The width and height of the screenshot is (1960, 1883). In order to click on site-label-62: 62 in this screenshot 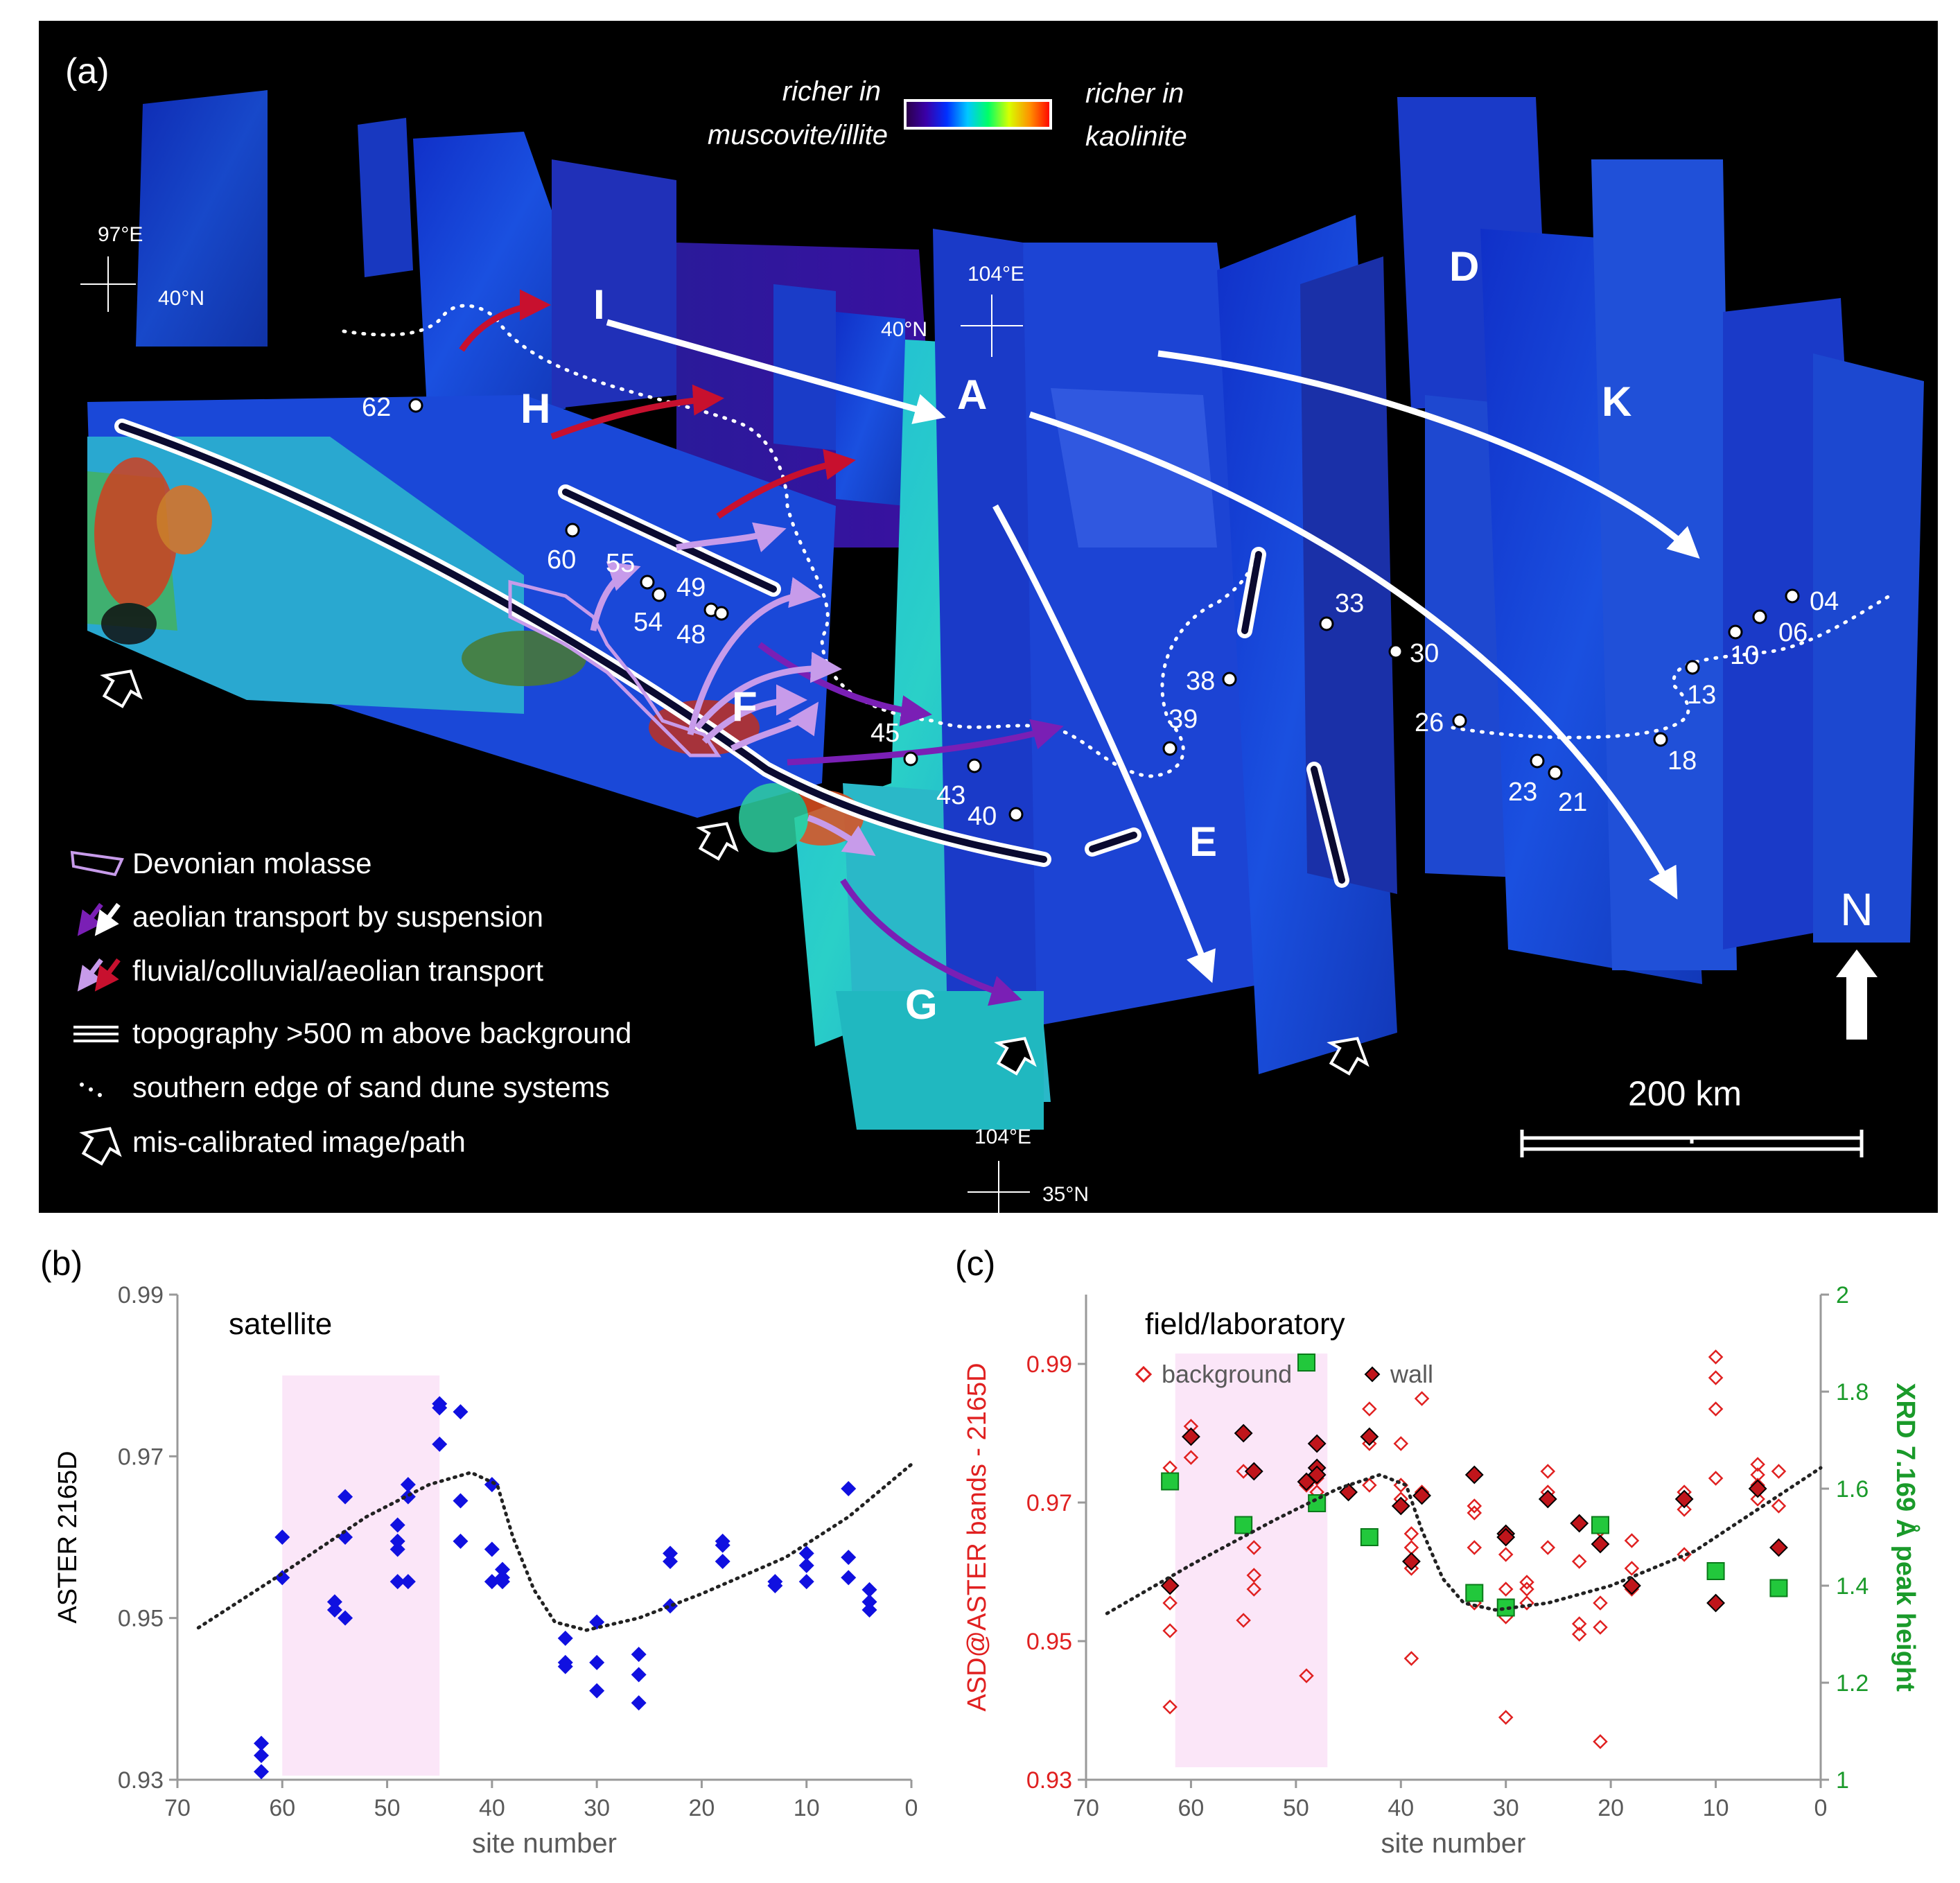, I will do `click(376, 407)`.